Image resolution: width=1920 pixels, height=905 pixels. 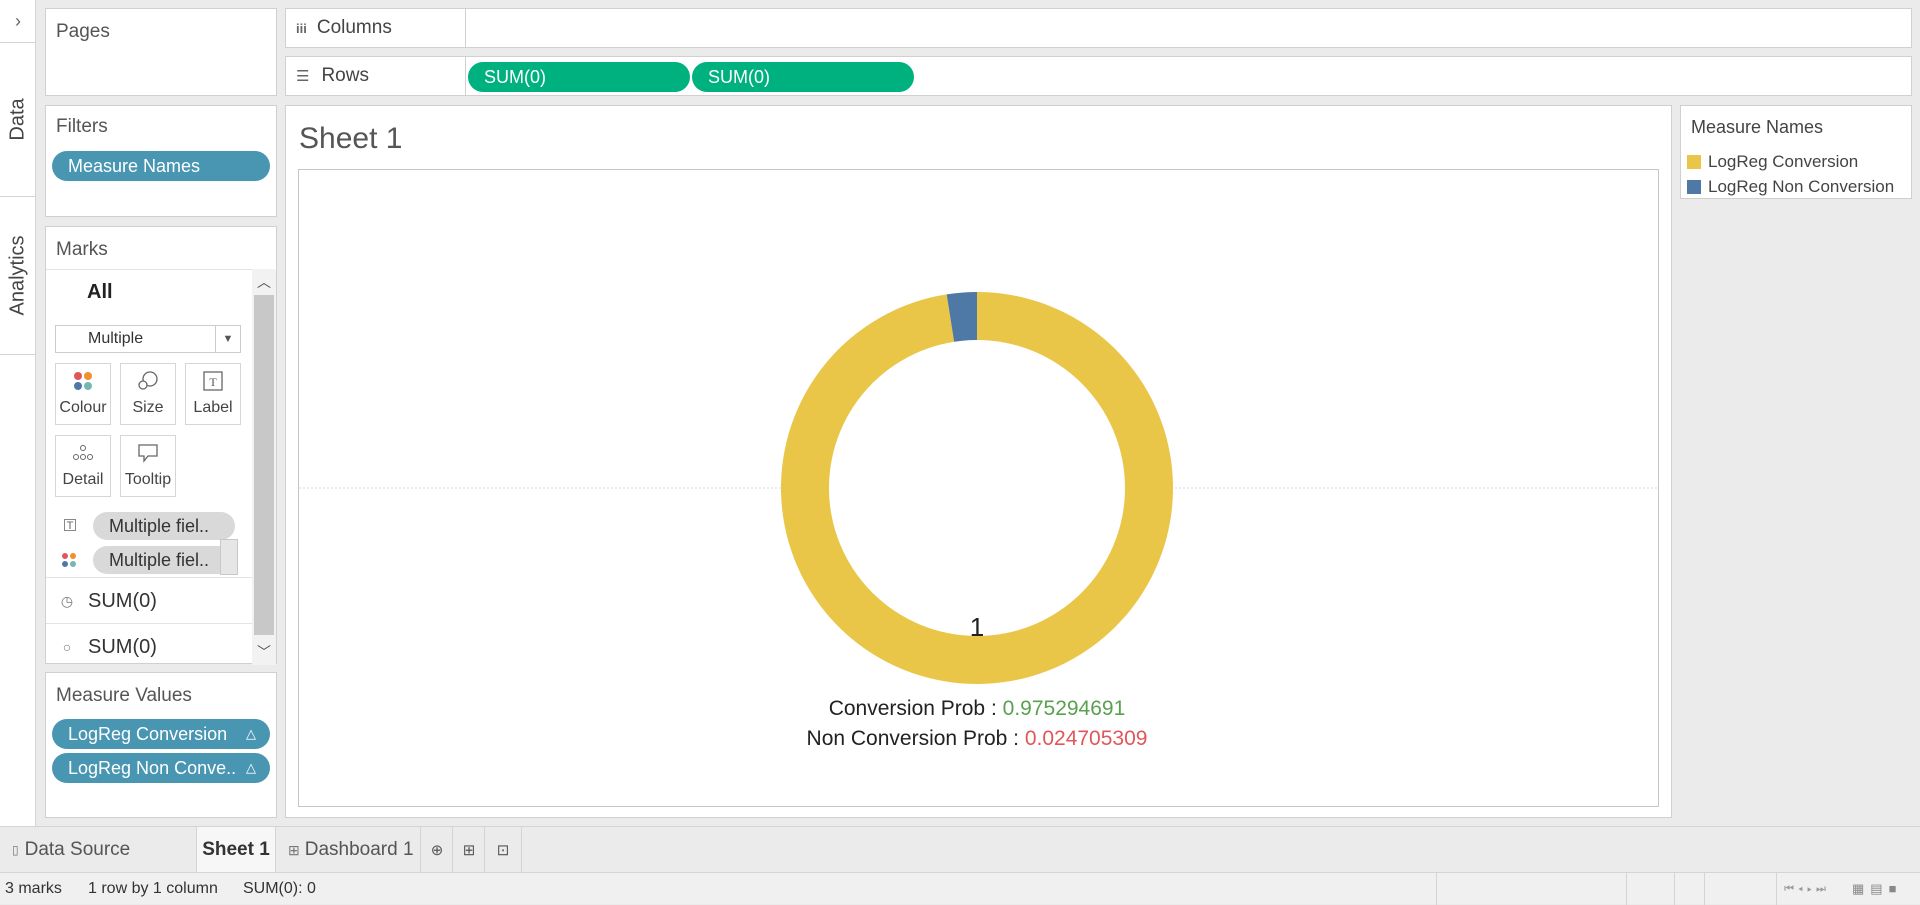 I want to click on tab-data-source: ▯ Data Source, so click(x=71, y=850).